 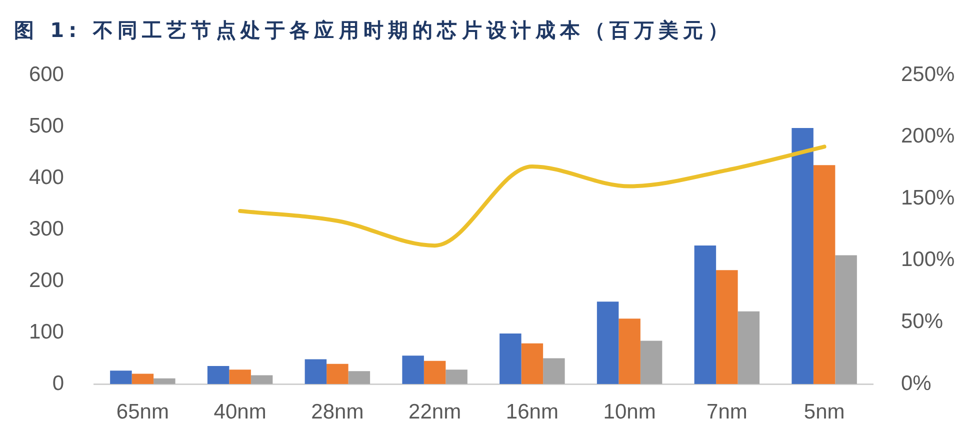 What do you see at coordinates (922, 321) in the screenshot?
I see `y2-tick-label: 50%` at bounding box center [922, 321].